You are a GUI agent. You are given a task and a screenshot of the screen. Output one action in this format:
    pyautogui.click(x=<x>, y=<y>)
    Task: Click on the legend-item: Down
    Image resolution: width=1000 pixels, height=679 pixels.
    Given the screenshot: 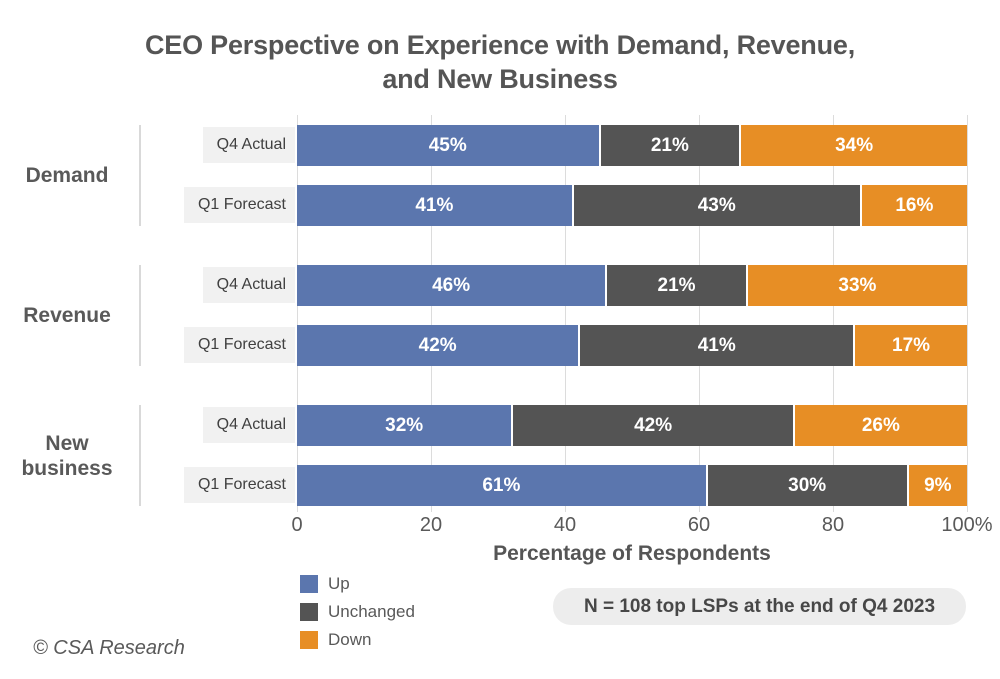 What is the action you would take?
    pyautogui.click(x=357, y=640)
    